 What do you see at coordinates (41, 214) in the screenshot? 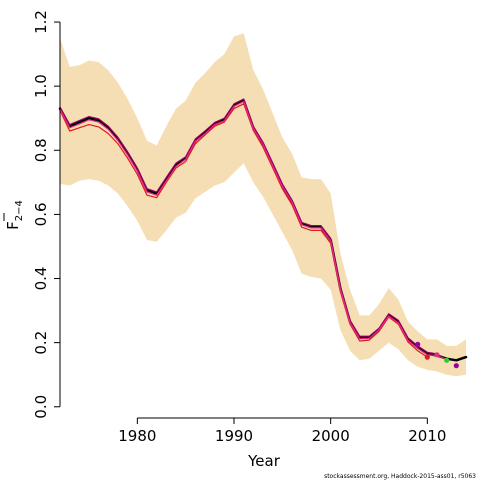
I see `y-tick-label: 0.6` at bounding box center [41, 214].